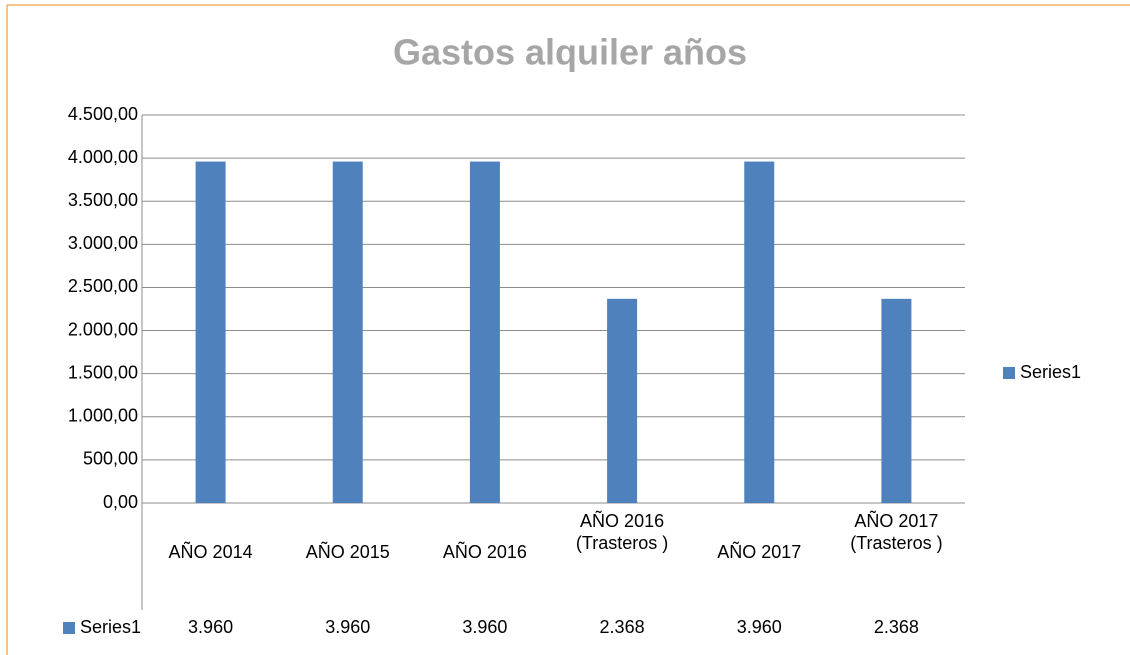  Describe the element at coordinates (1050, 372) in the screenshot. I see `legend-label: Series1` at that location.